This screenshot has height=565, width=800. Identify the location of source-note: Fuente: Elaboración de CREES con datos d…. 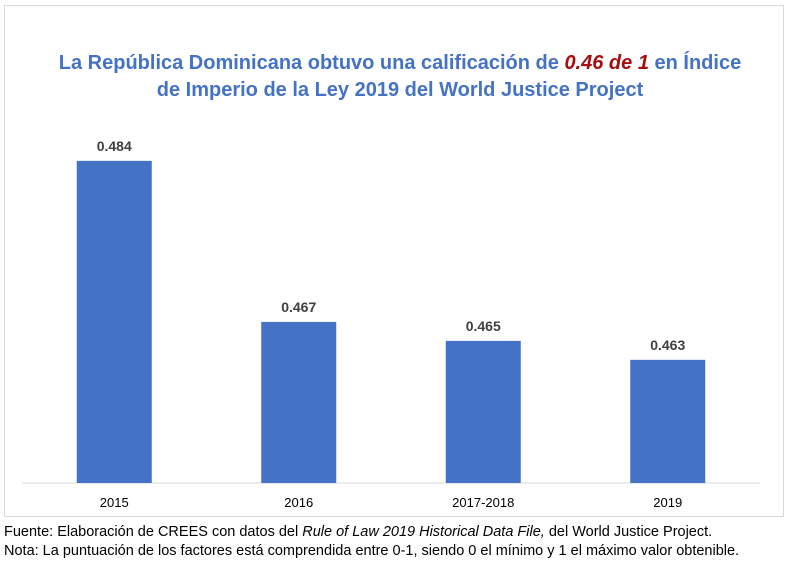
(358, 532).